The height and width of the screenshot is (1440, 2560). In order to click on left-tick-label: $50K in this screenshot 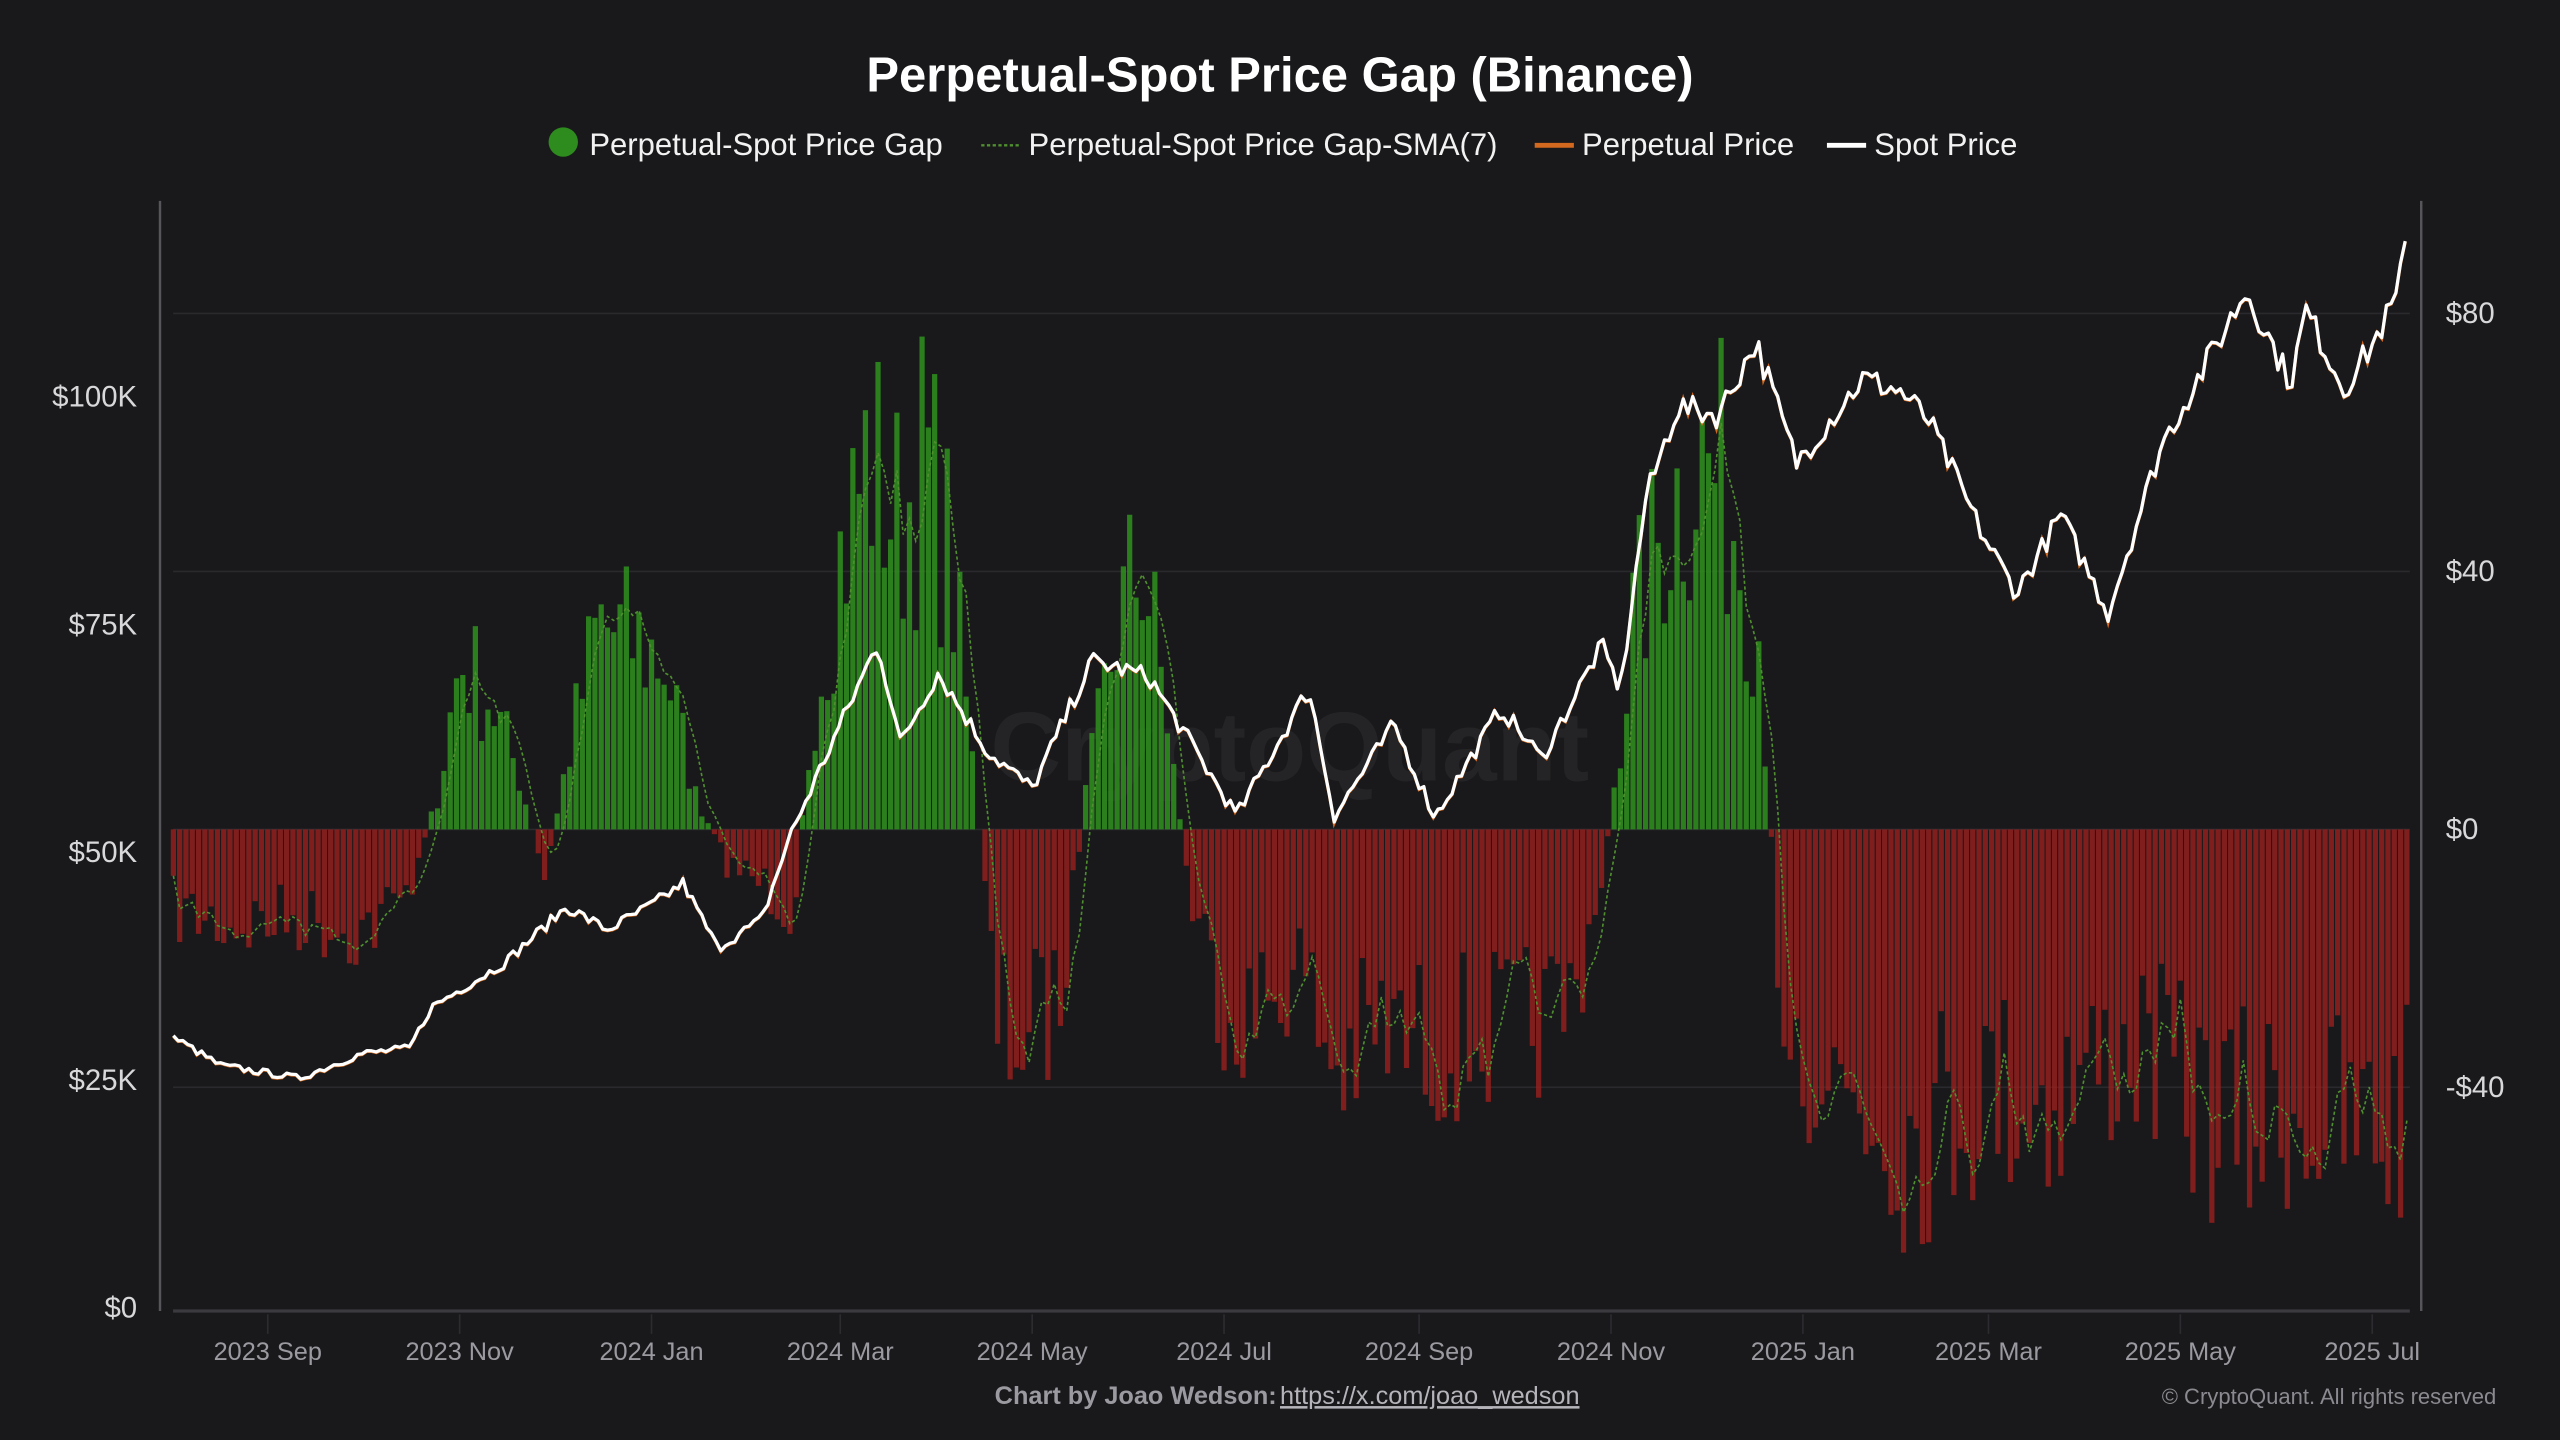, I will do `click(103, 852)`.